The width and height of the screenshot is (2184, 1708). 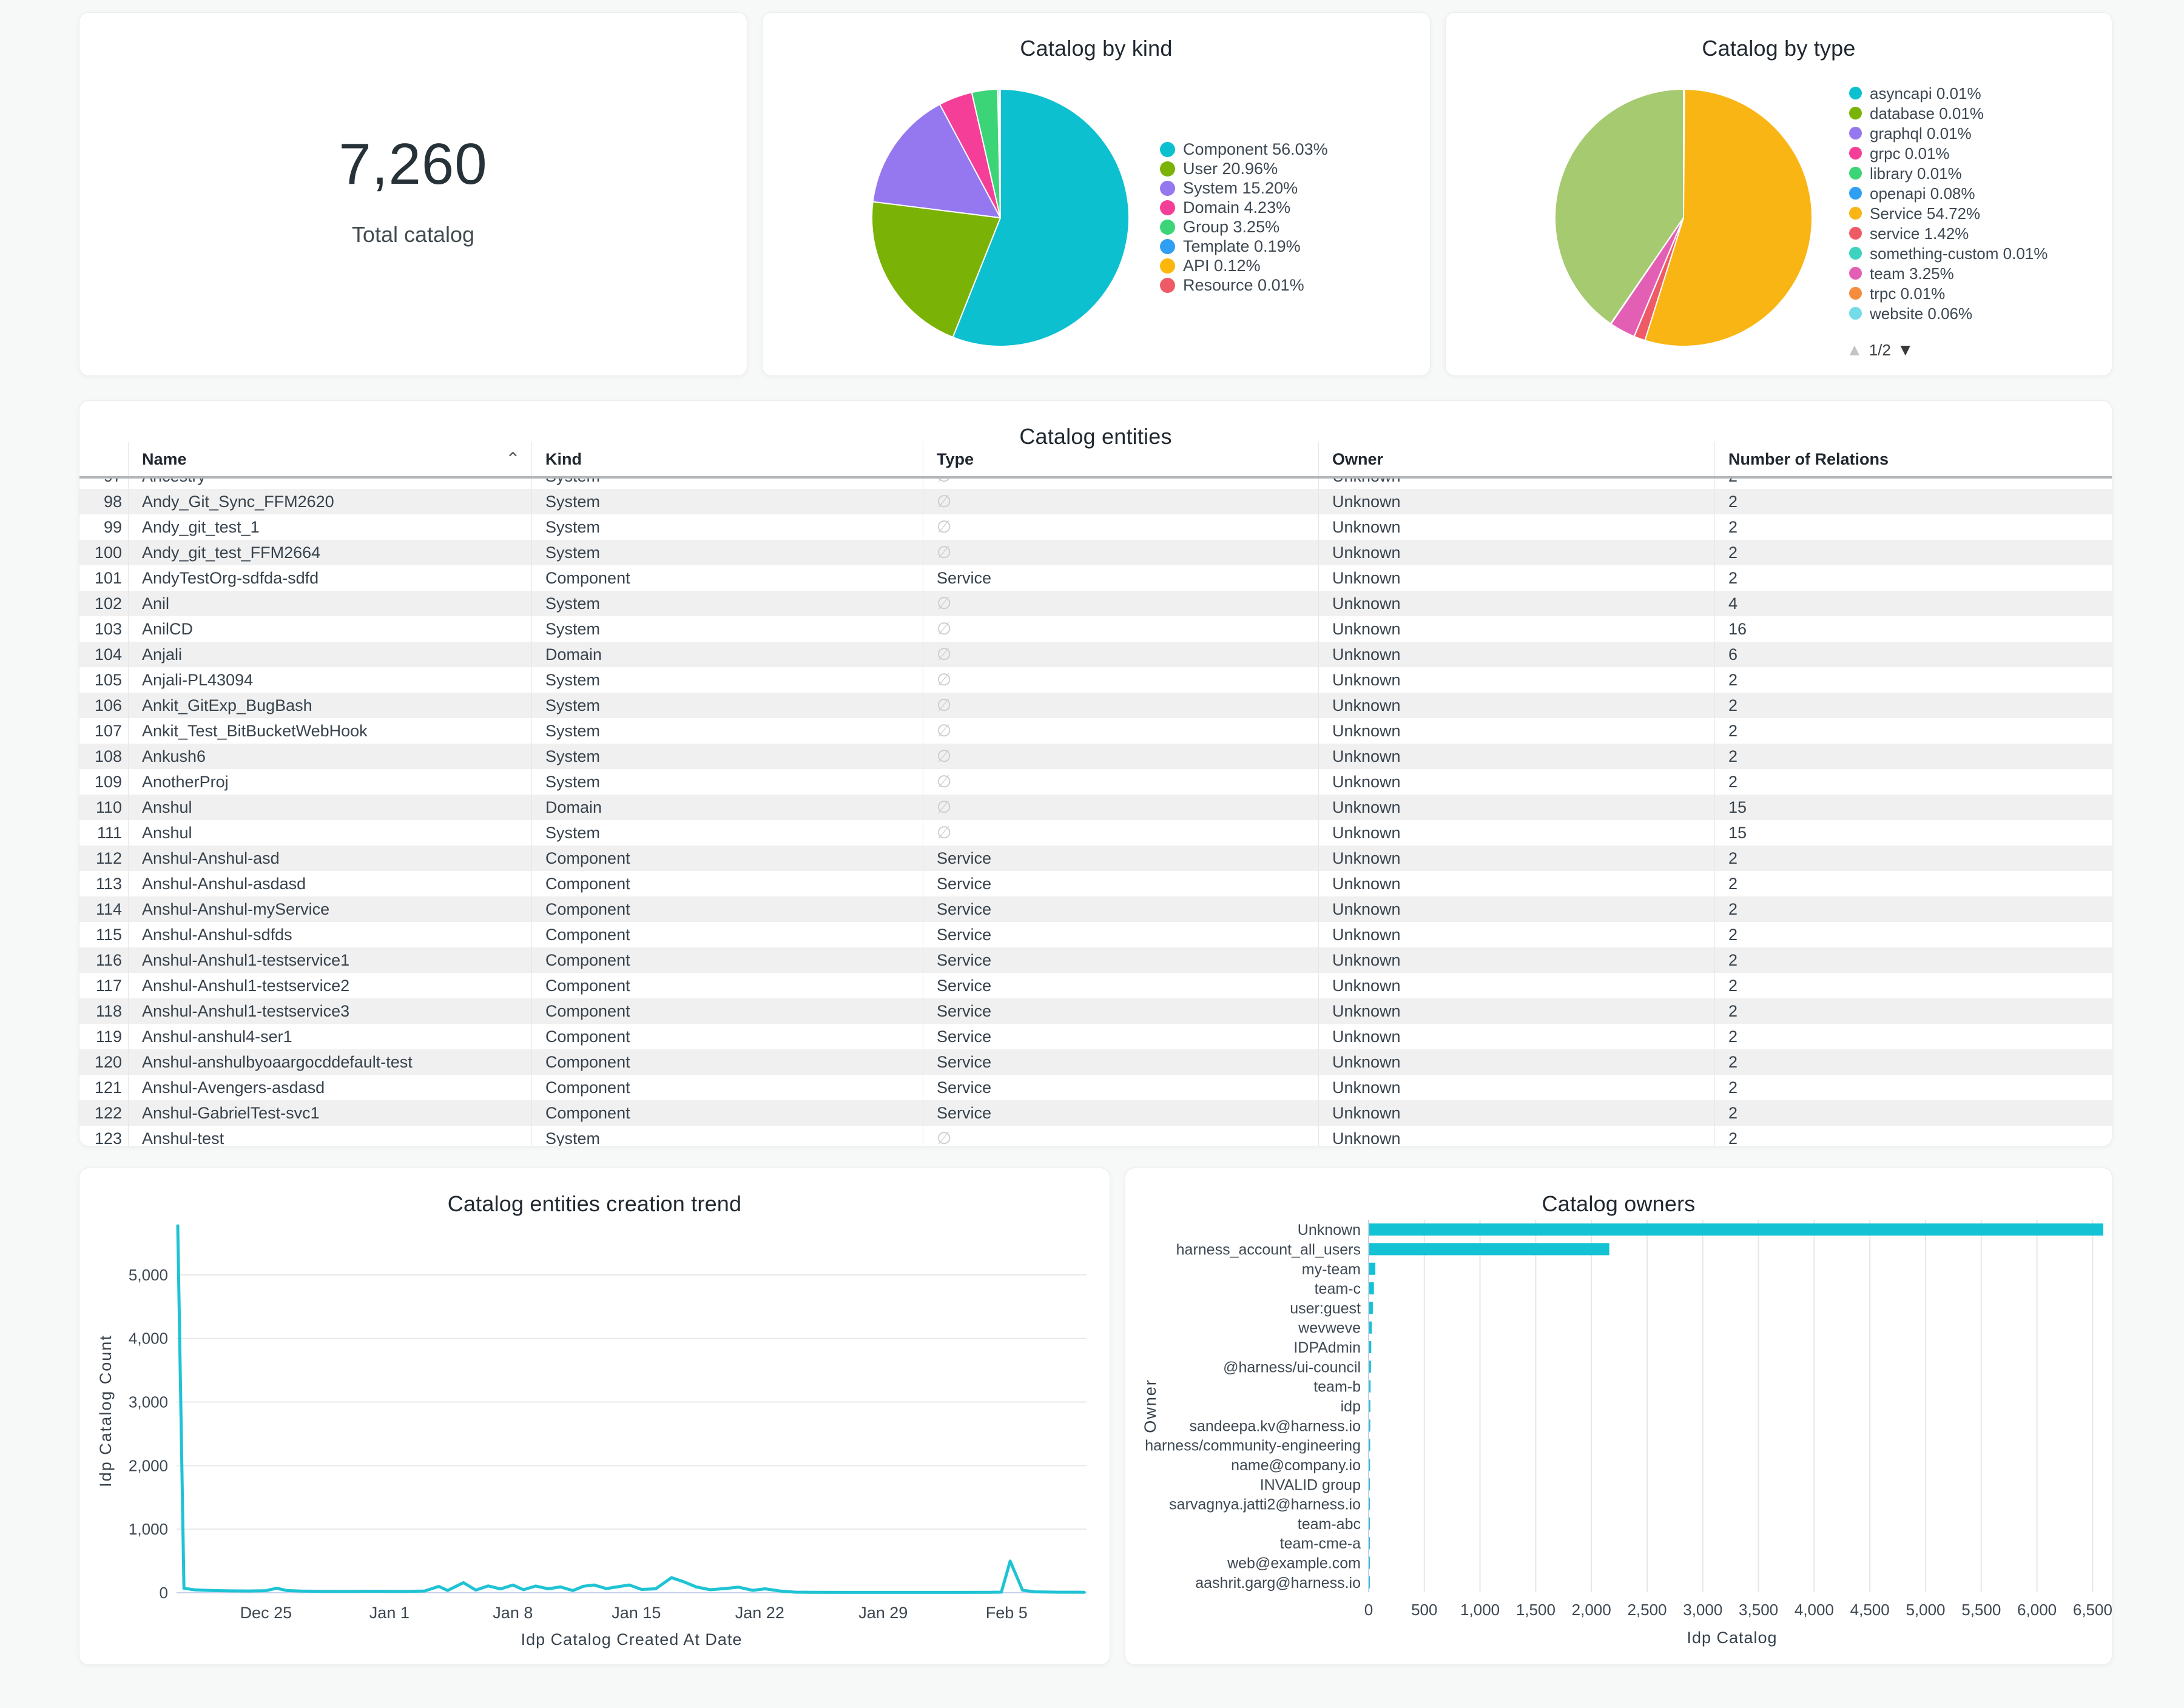 What do you see at coordinates (329, 459) in the screenshot?
I see `column-header-name: Name ⌃` at bounding box center [329, 459].